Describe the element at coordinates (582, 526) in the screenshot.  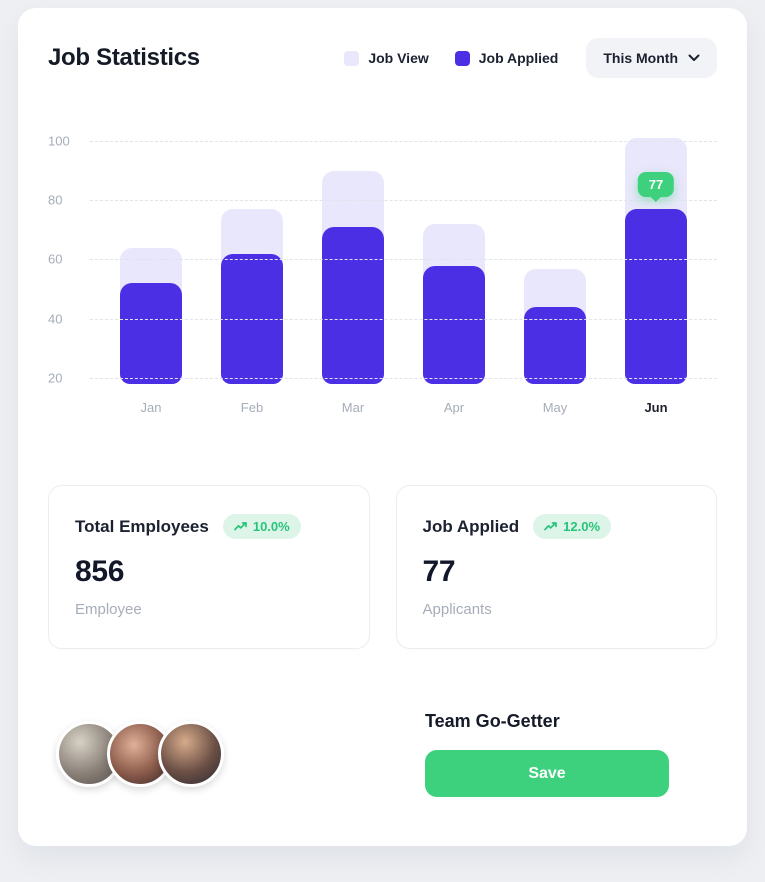
I see `trend-badge-value: 12.0%` at that location.